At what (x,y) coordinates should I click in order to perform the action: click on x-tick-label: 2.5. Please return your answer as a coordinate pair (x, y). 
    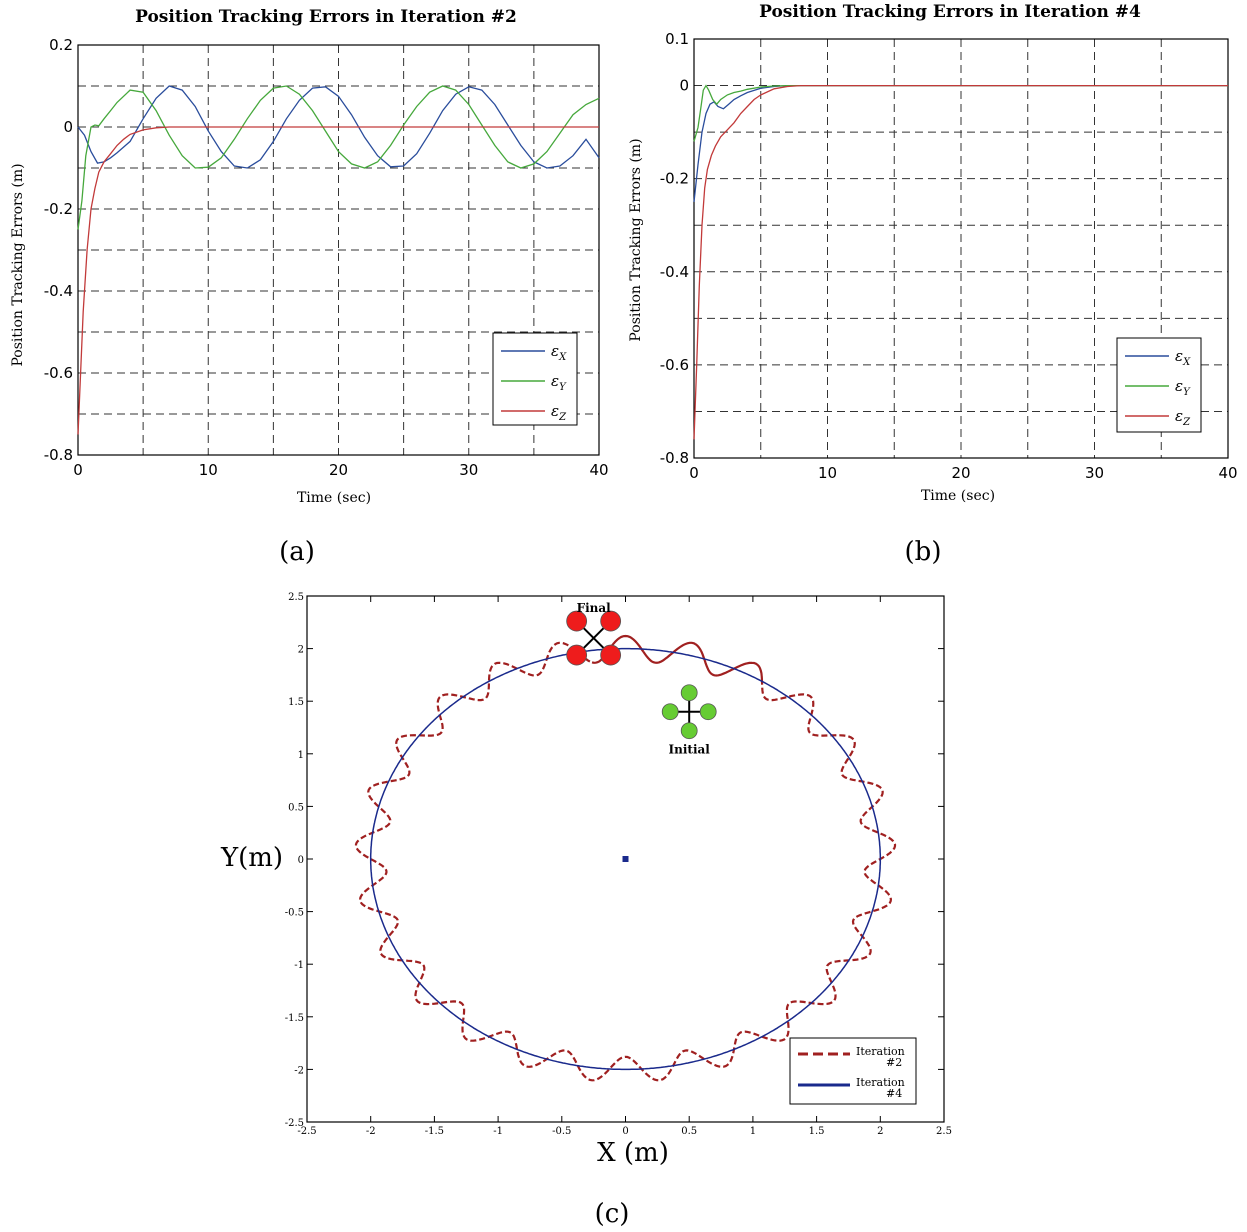
    Looking at the image, I should click on (944, 1131).